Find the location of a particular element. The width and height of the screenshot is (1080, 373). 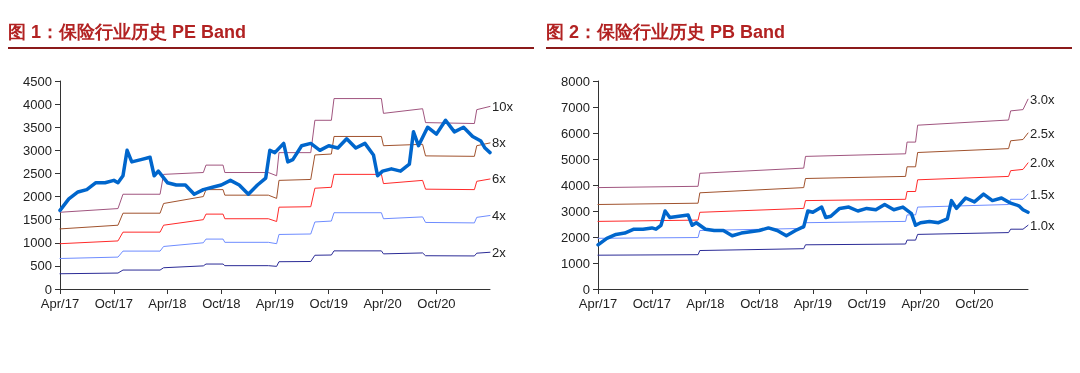

y-tick-label: 3500 is located at coordinates (37, 127).